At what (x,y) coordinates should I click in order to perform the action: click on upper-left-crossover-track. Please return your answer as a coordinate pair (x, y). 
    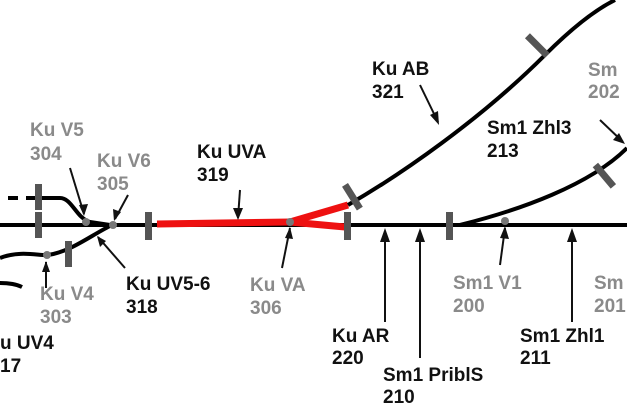
    Looking at the image, I should click on (75, 211).